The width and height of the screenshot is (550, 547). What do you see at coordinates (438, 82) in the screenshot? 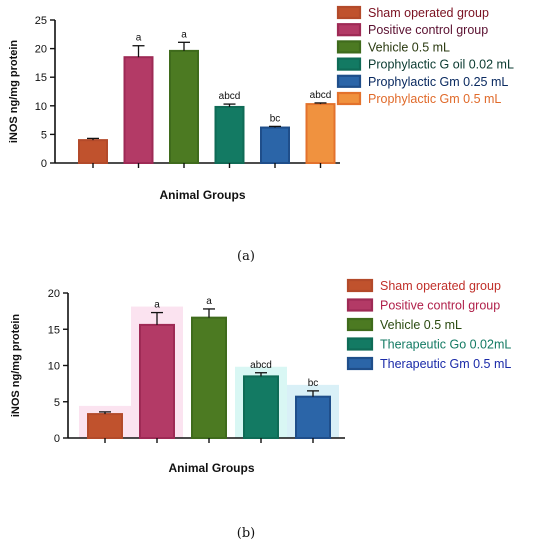
I see `legend-entry: Prophylactic Gm 0.25 mL` at bounding box center [438, 82].